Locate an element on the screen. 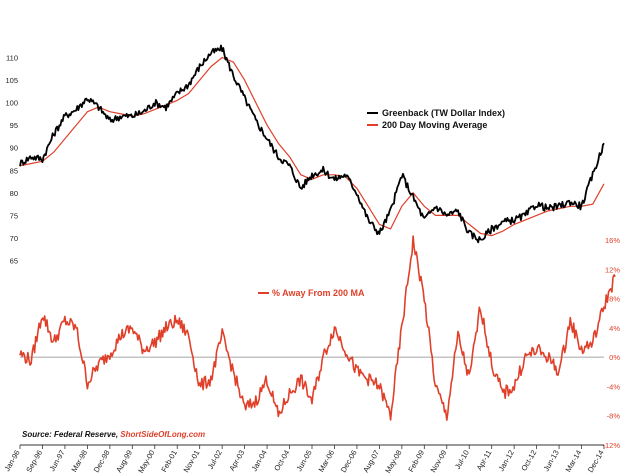  y-left-tick-label: 100 is located at coordinates (11, 103).